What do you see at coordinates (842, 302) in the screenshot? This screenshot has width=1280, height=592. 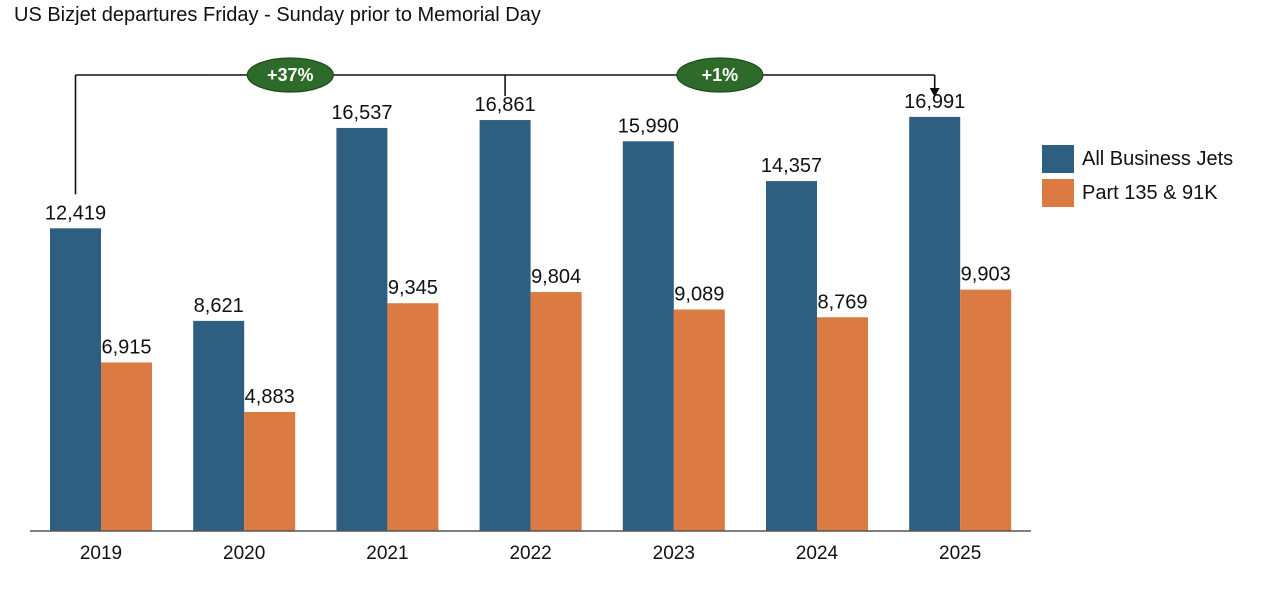 I see `data-label-part-135-91k-2024: 8,769` at bounding box center [842, 302].